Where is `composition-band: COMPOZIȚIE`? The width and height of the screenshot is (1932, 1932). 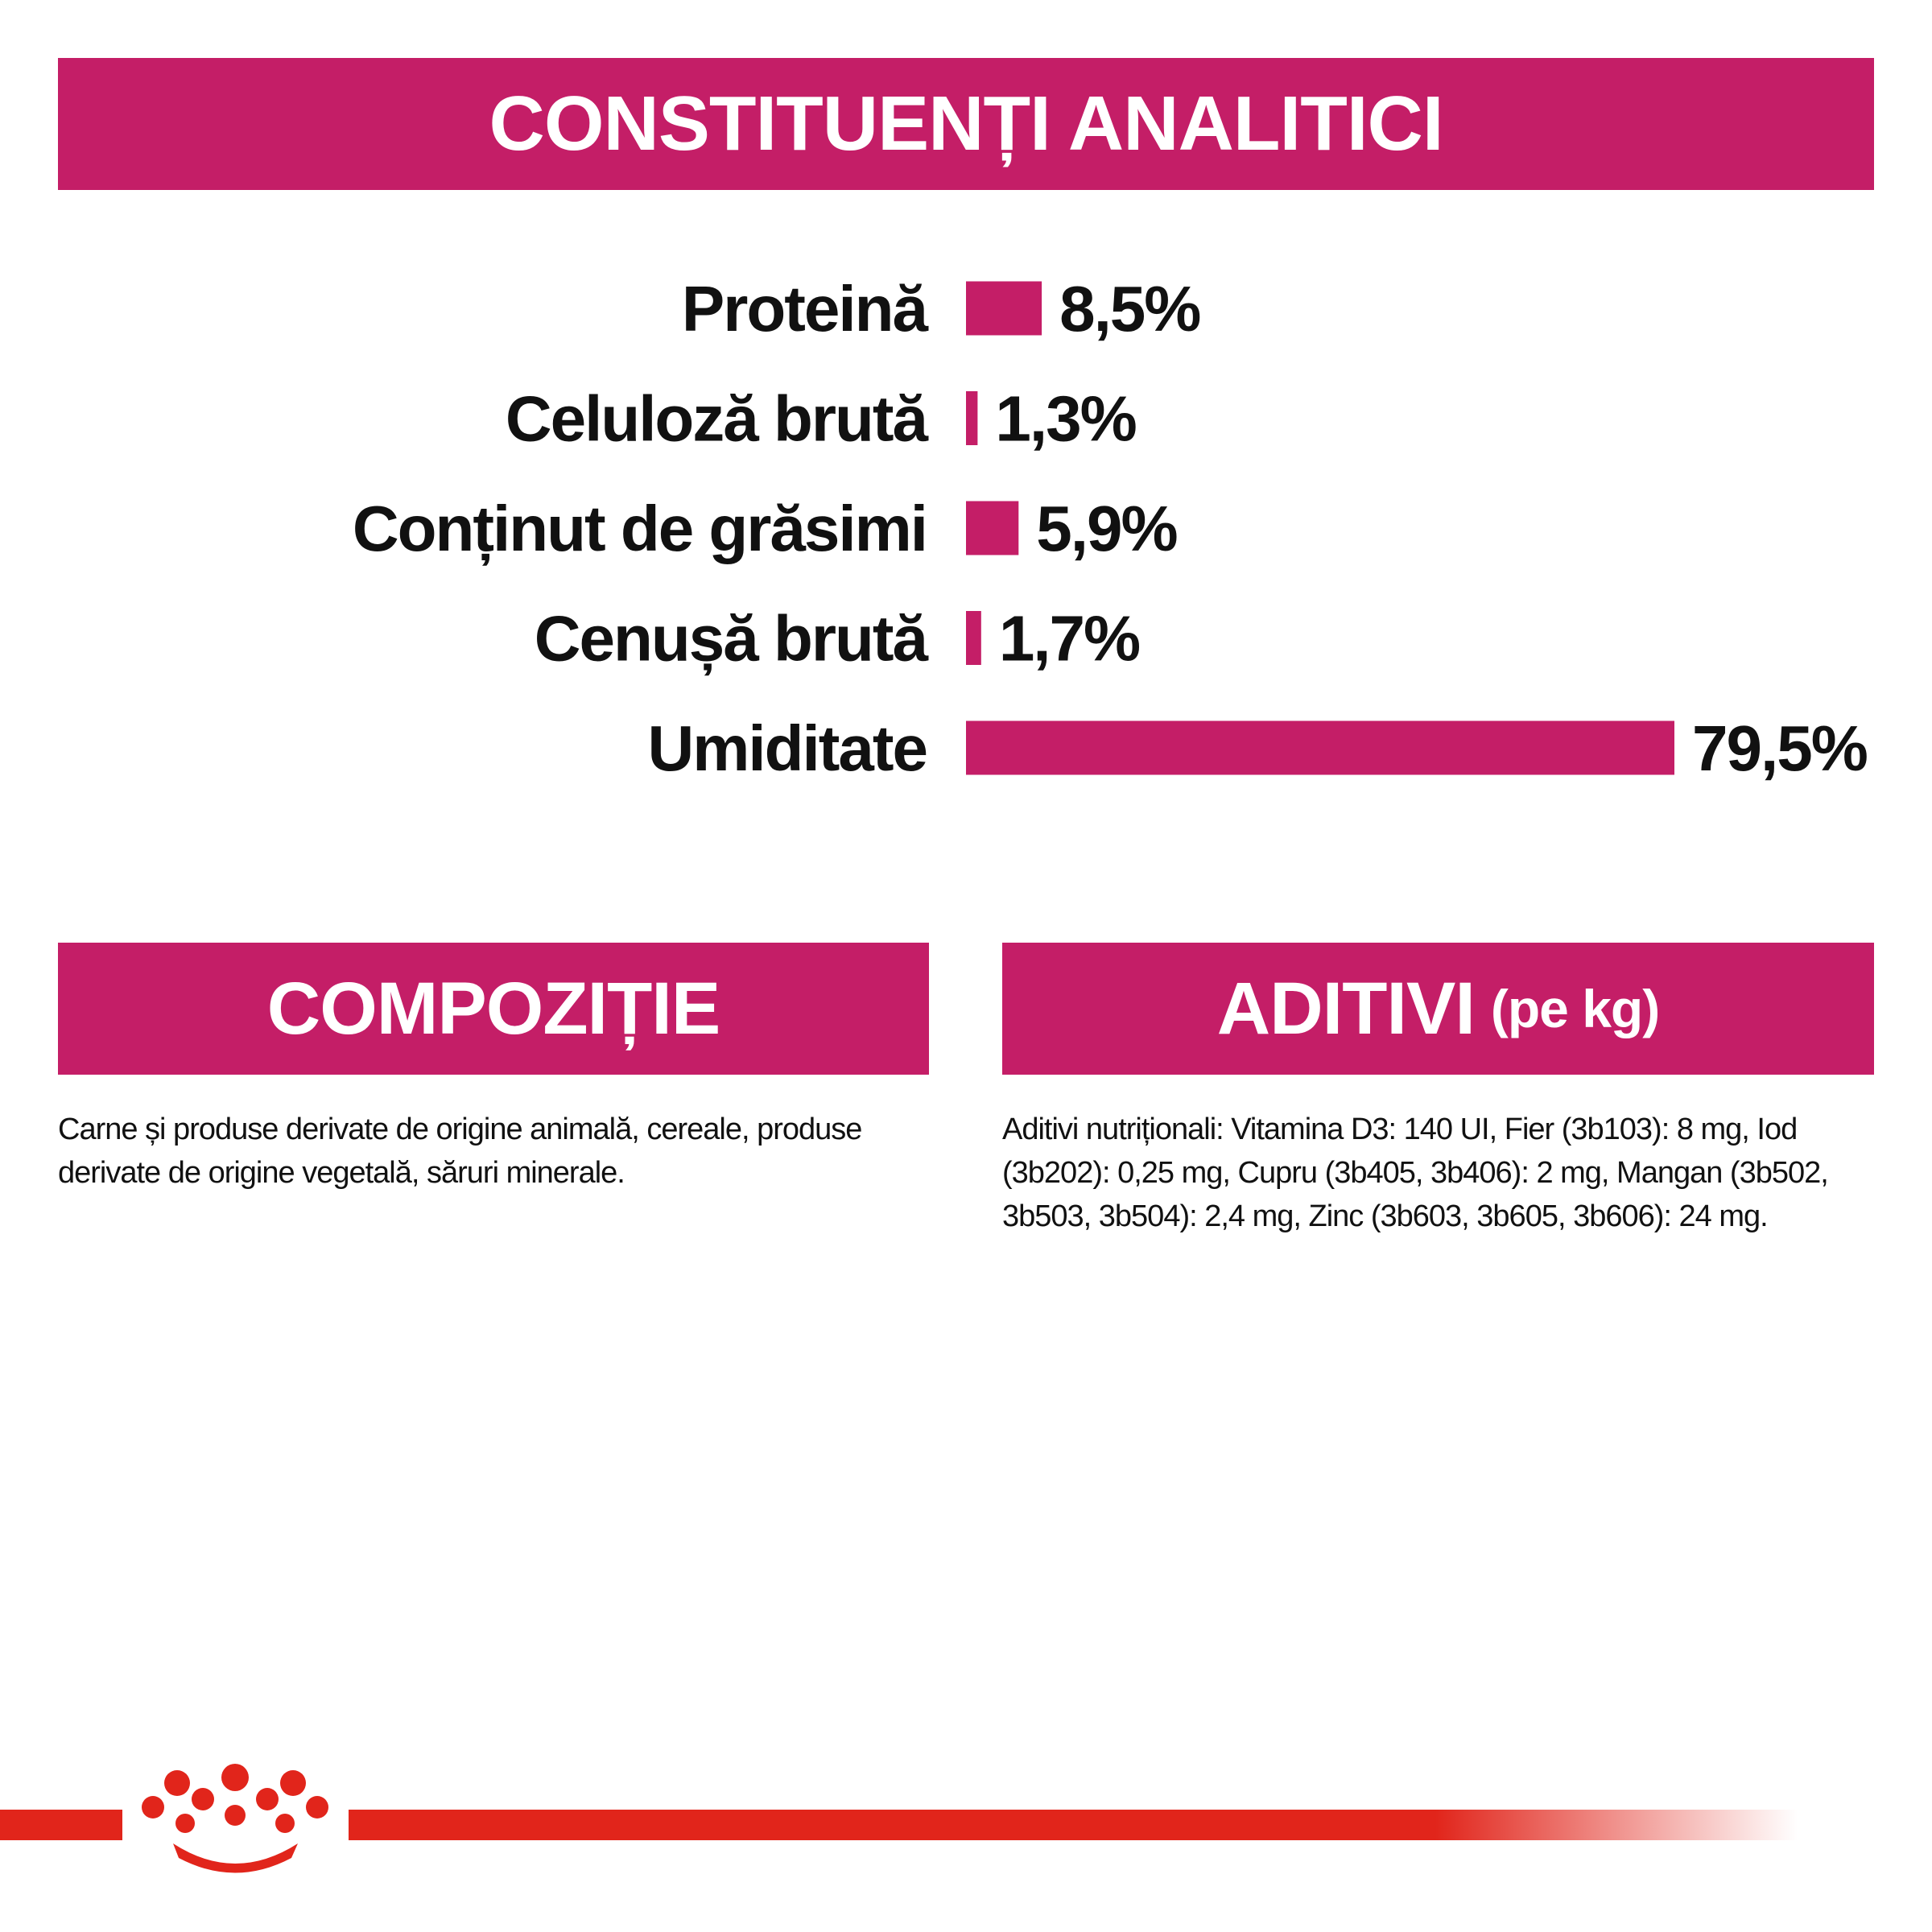
composition-band: COMPOZIȚIE is located at coordinates (493, 1009).